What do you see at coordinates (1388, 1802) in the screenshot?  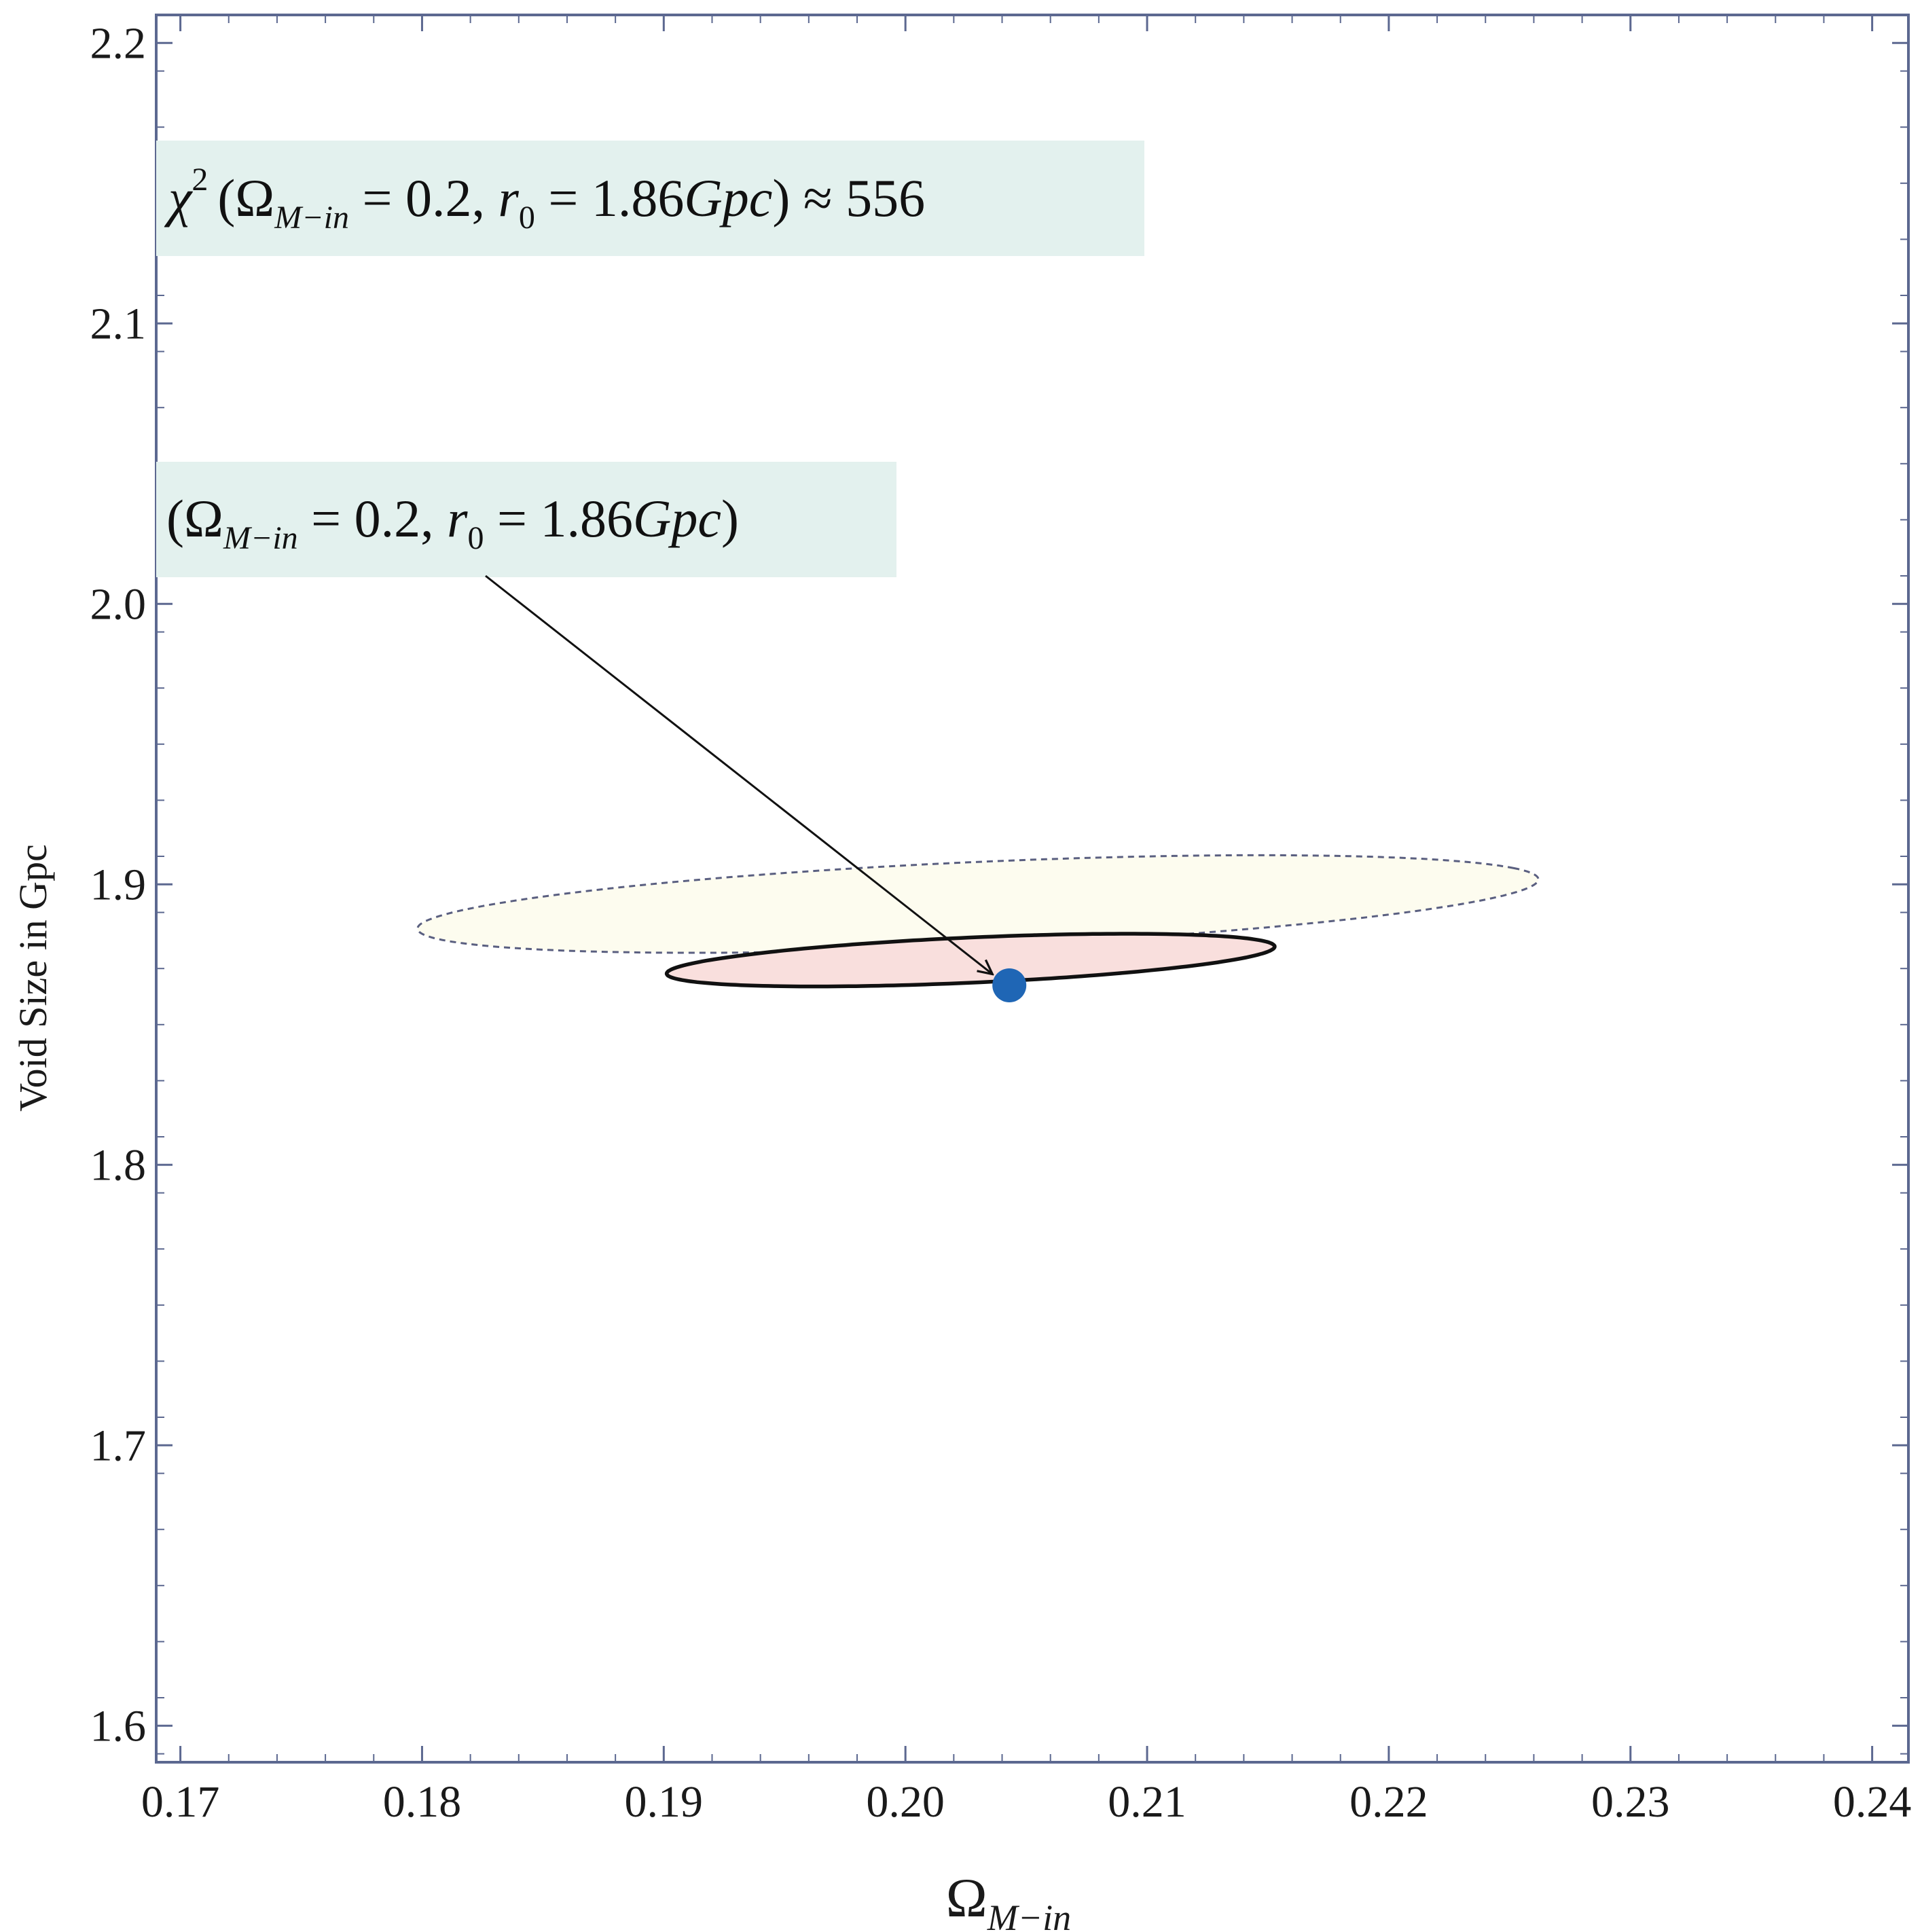 I see `x-tick-label: 0.22` at bounding box center [1388, 1802].